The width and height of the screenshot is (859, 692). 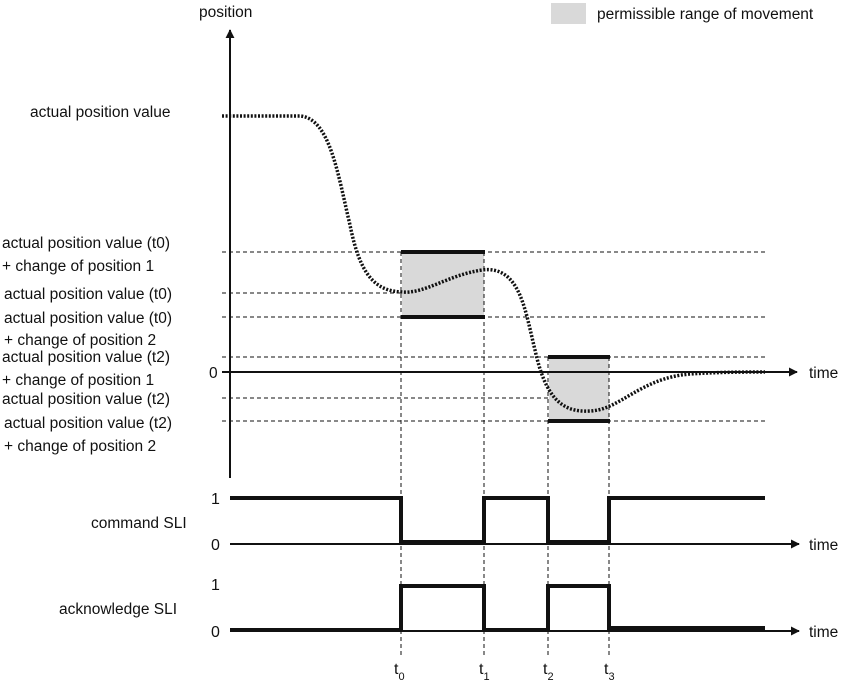 What do you see at coordinates (215, 545) in the screenshot?
I see `command-low-label: 0` at bounding box center [215, 545].